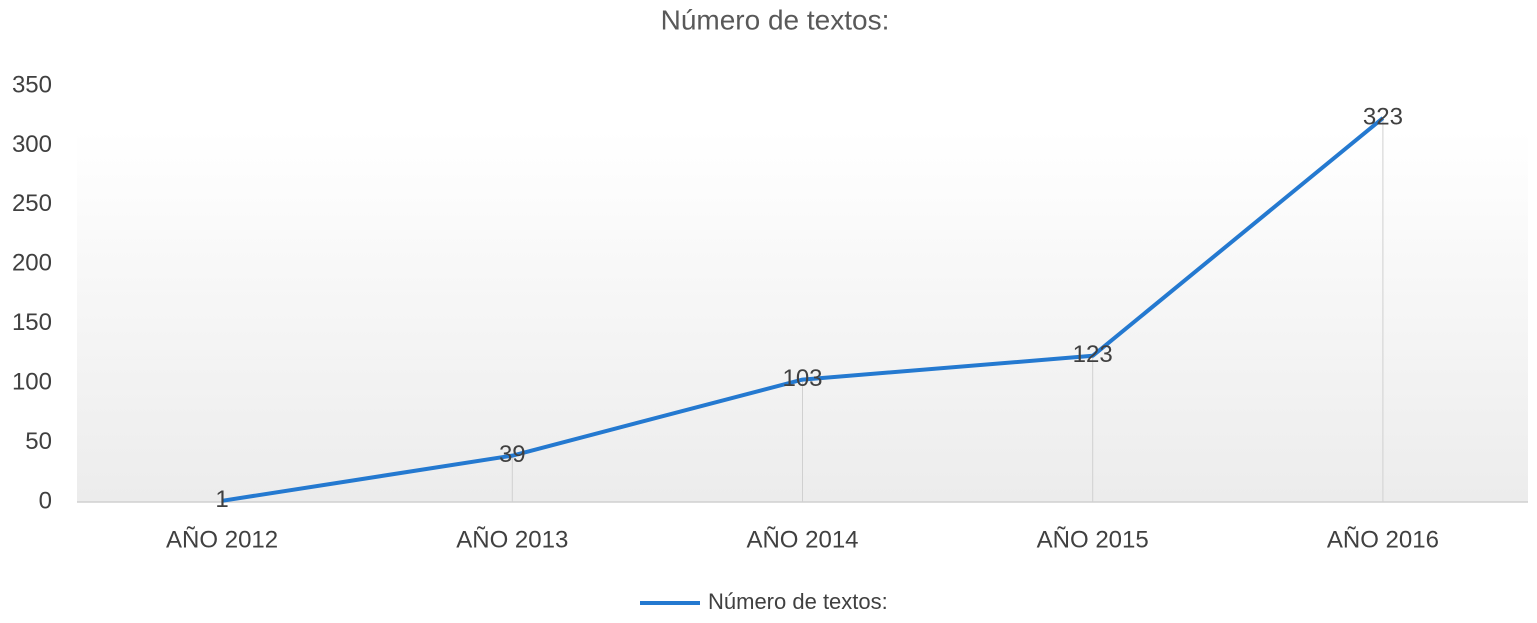 Image resolution: width=1537 pixels, height=623 pixels. I want to click on y-tick-label: 0, so click(45, 500).